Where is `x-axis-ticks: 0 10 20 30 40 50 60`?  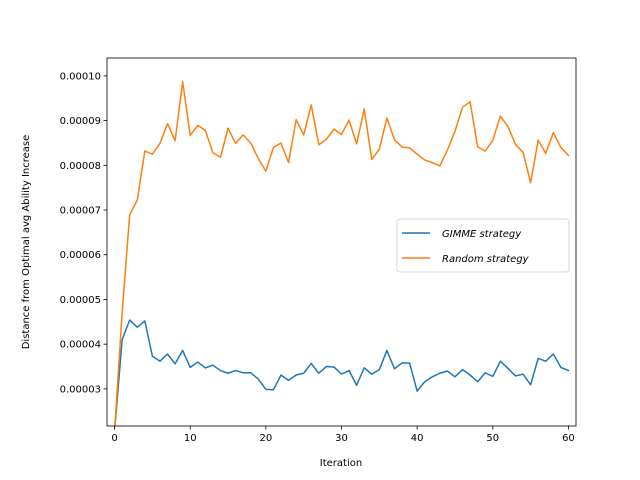 x-axis-ticks: 0 10 20 30 40 50 60 is located at coordinates (343, 435).